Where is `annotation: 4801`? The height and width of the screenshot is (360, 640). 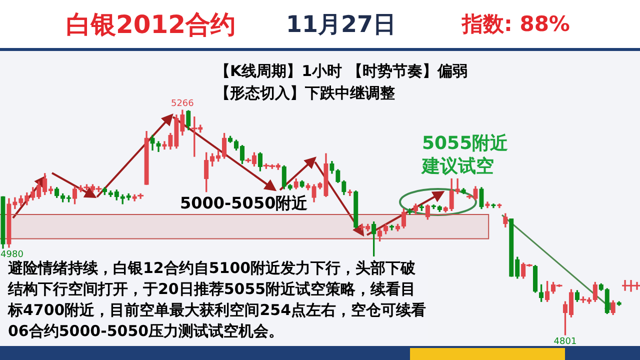 annotation: 4801 is located at coordinates (565, 341).